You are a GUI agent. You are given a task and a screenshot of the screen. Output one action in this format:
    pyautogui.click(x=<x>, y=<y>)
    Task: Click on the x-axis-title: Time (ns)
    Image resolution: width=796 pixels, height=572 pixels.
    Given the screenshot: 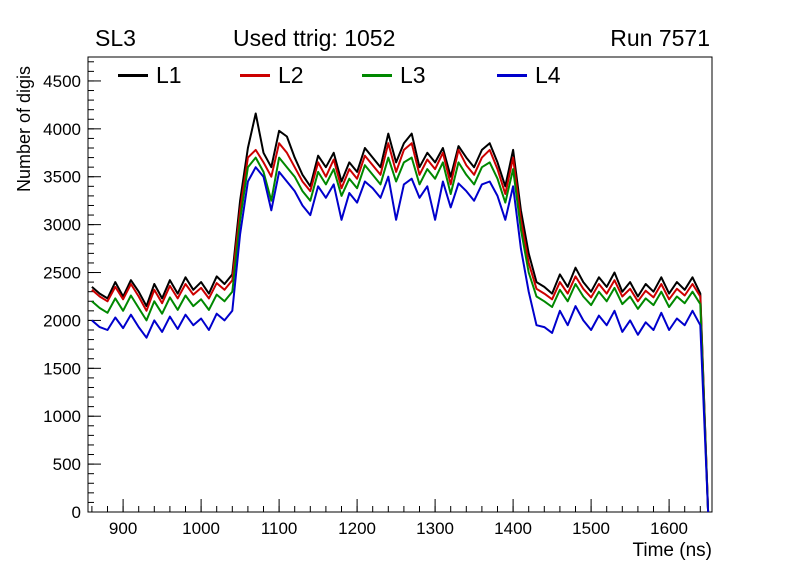 What is the action you would take?
    pyautogui.click(x=672, y=550)
    